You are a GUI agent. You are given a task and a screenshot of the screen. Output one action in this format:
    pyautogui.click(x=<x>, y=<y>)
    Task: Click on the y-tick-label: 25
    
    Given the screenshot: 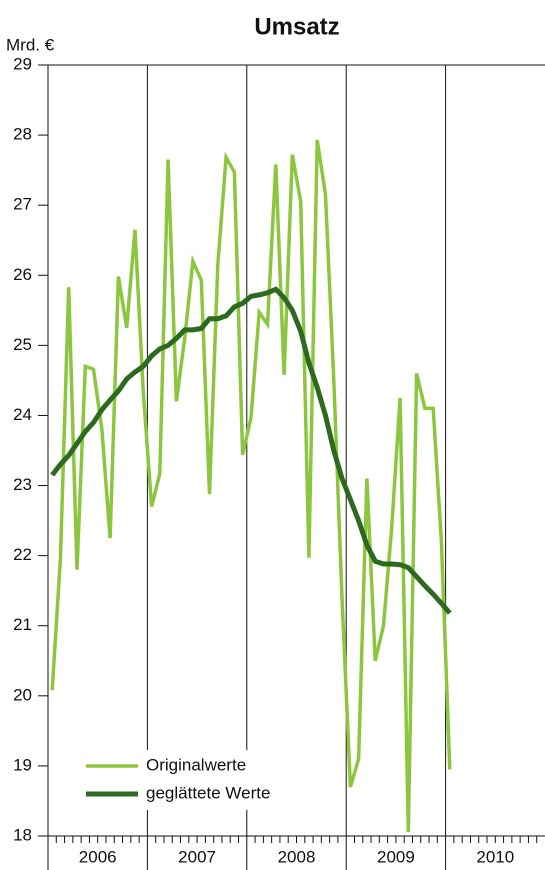 What is the action you would take?
    pyautogui.click(x=22, y=344)
    